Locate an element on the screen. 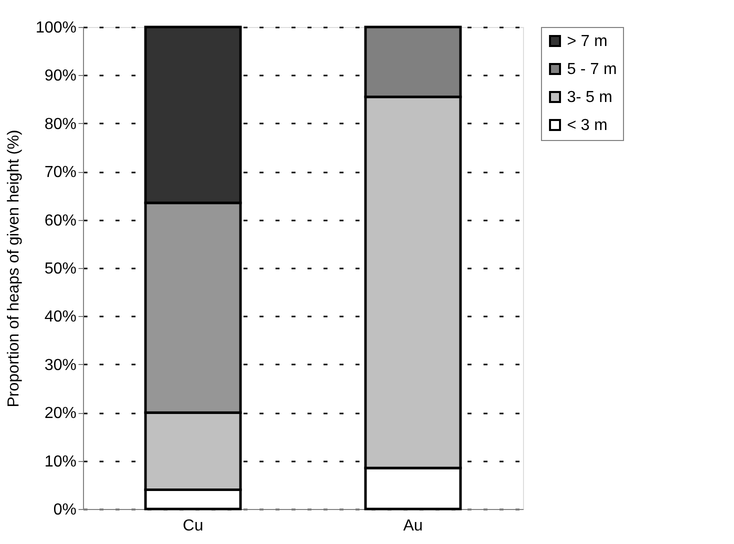 The width and height of the screenshot is (734, 544). y-tick-label: 90% is located at coordinates (60, 76).